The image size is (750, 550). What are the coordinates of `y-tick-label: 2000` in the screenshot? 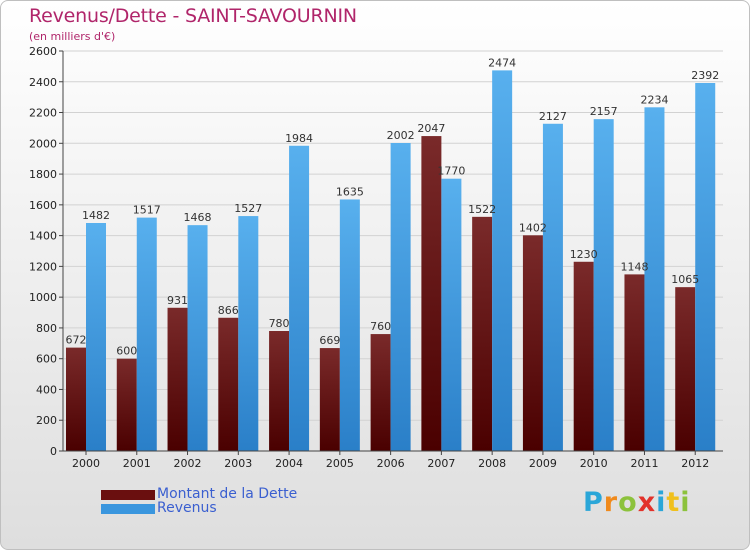 It's located at (43, 143).